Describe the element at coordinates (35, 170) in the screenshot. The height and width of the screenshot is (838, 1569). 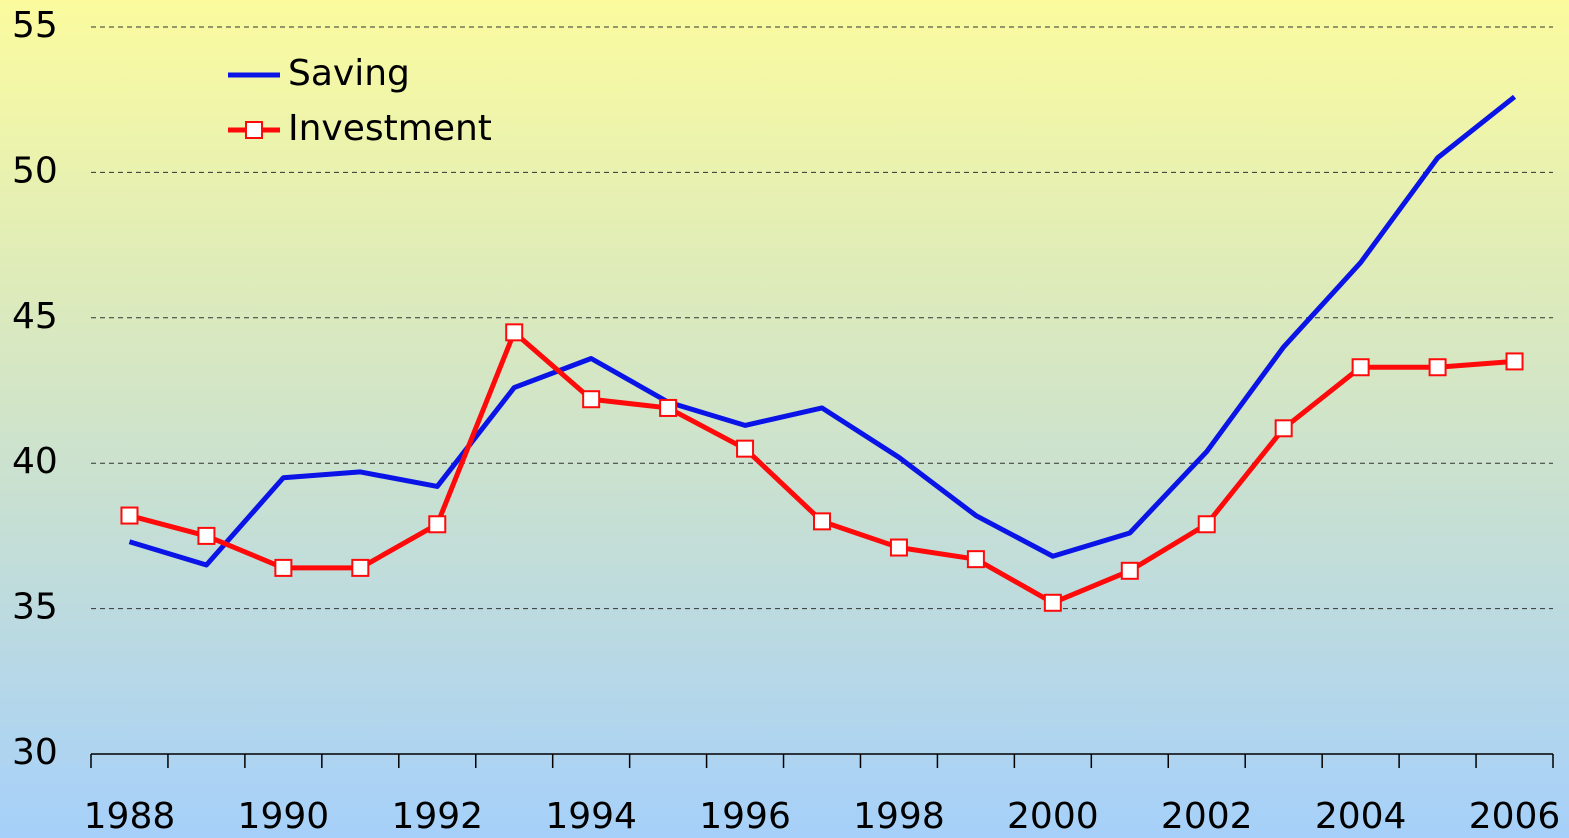
I see `y-tick-label: 50` at that location.